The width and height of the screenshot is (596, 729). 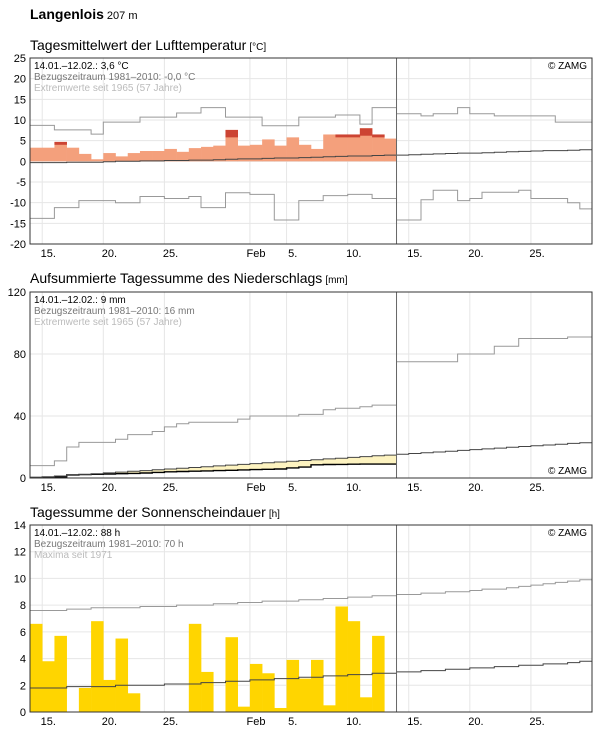 What do you see at coordinates (311, 205) in the screenshot?
I see `temp-min-line` at bounding box center [311, 205].